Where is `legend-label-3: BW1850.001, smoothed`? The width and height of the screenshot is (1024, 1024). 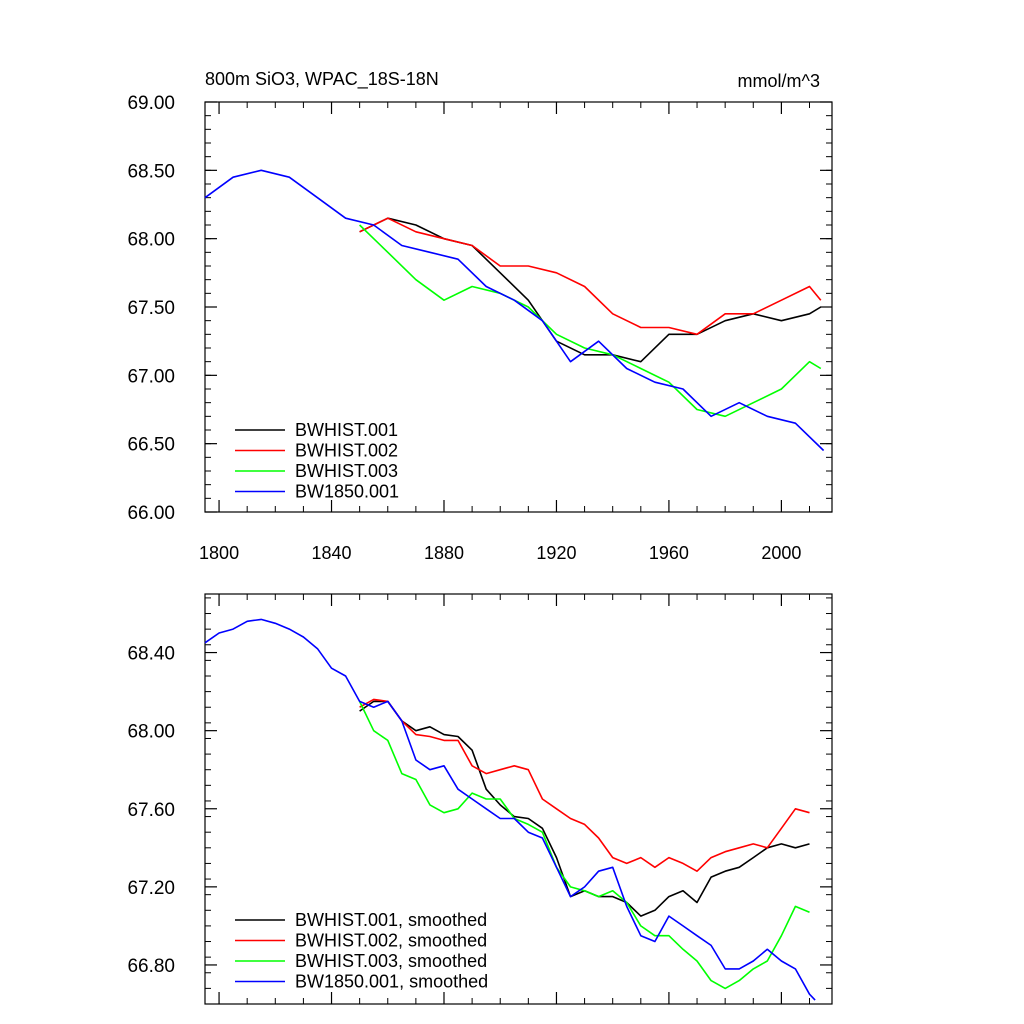 legend-label-3: BW1850.001, smoothed is located at coordinates (391, 982).